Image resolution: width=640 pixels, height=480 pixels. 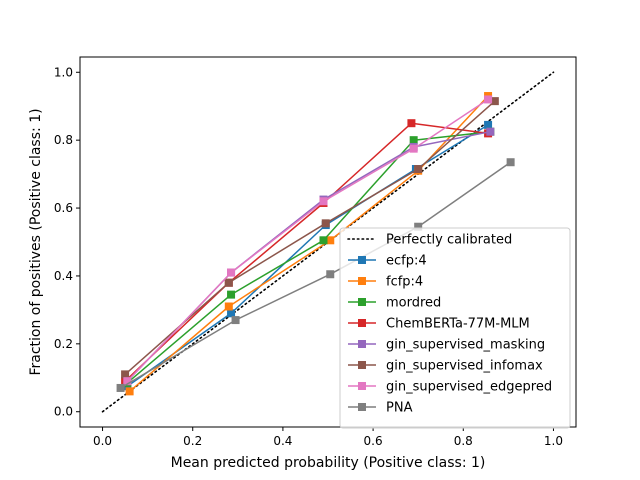 I want to click on legend-entry: gin_supervised_edgepred, so click(x=450, y=387).